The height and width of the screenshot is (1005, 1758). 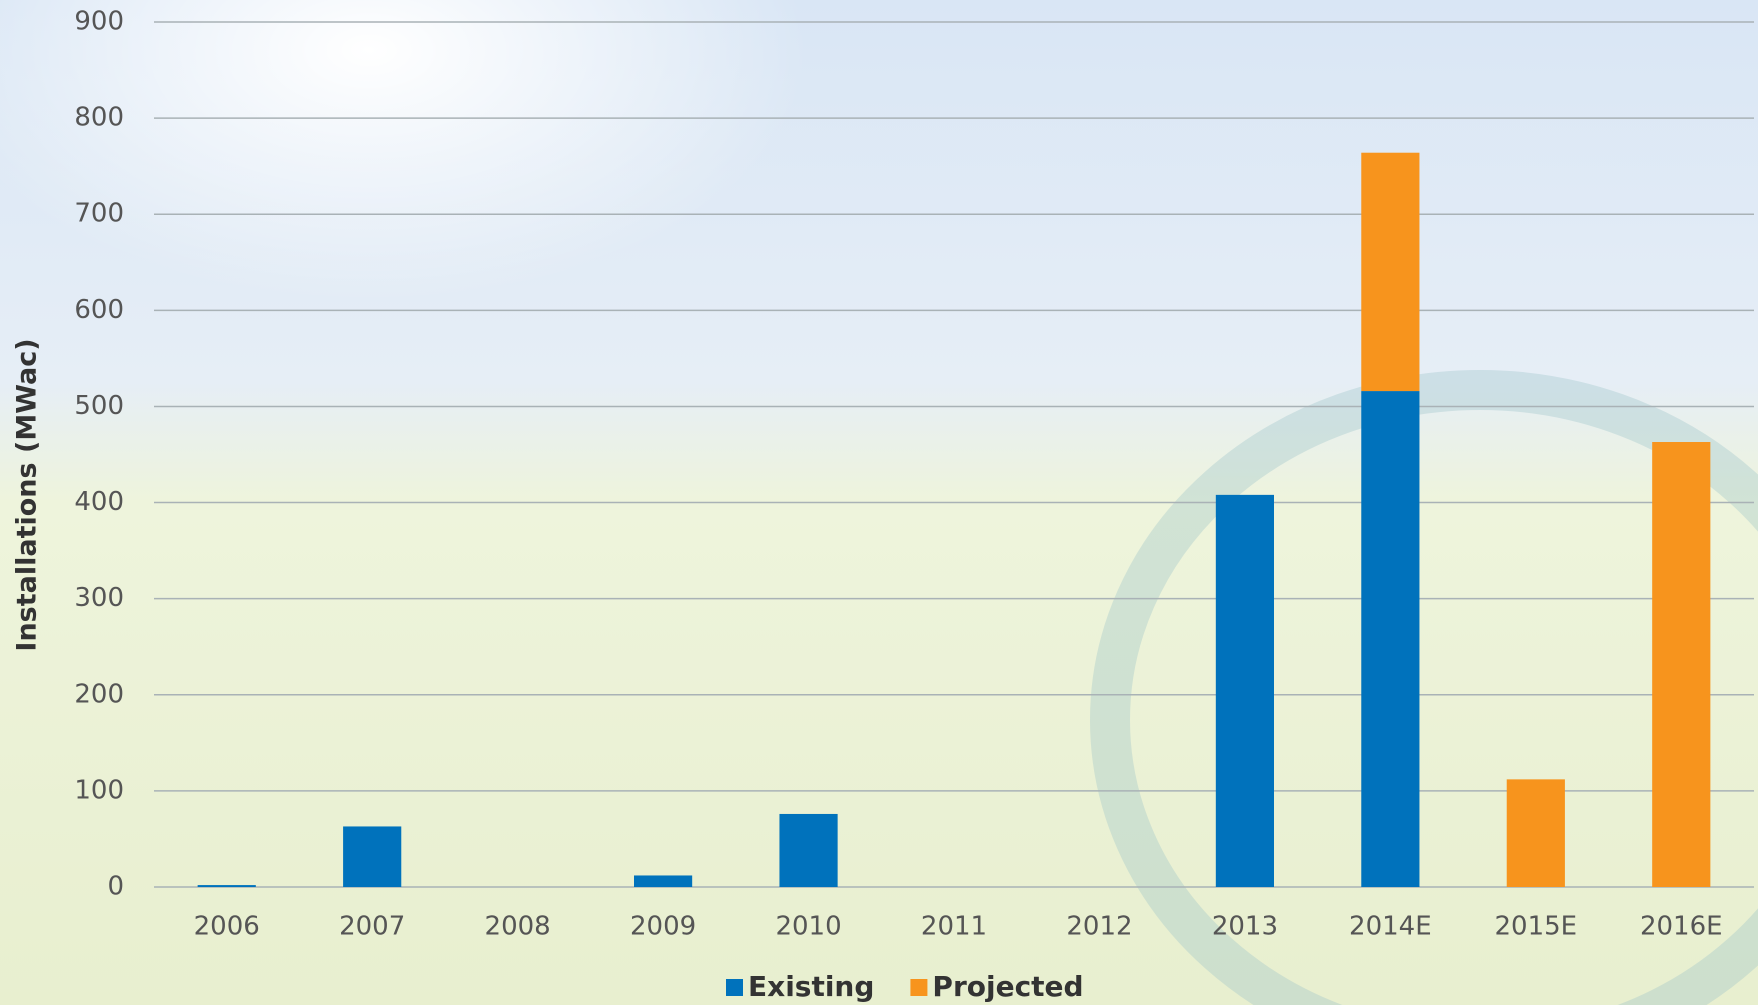 What do you see at coordinates (1536, 927) in the screenshot?
I see `x-tick-label: 2015E` at bounding box center [1536, 927].